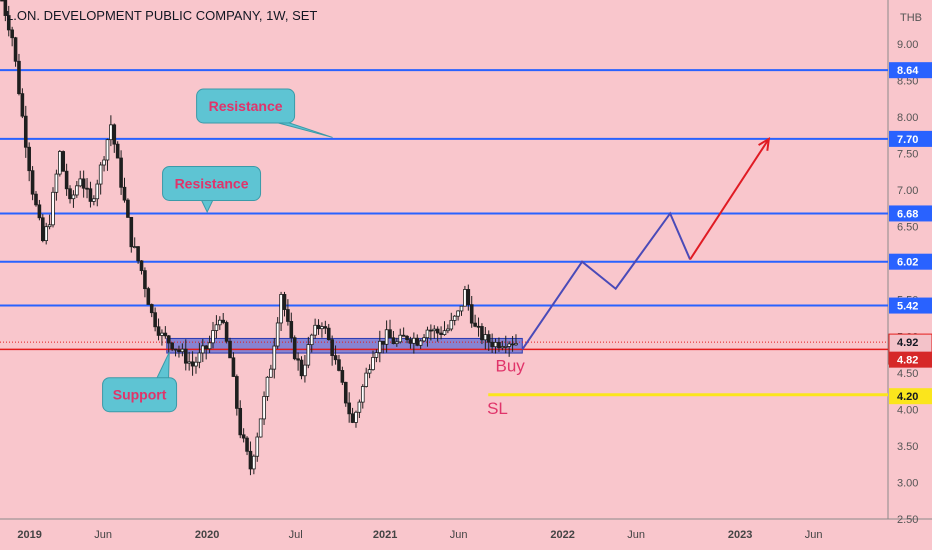  I want to click on x-tick-label: 2020, so click(207, 535).